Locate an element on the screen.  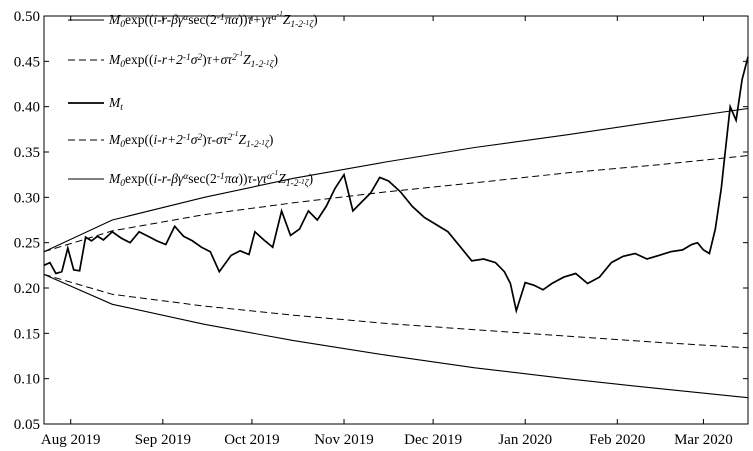
y-tick-label: 0.35 is located at coordinates (27, 153).